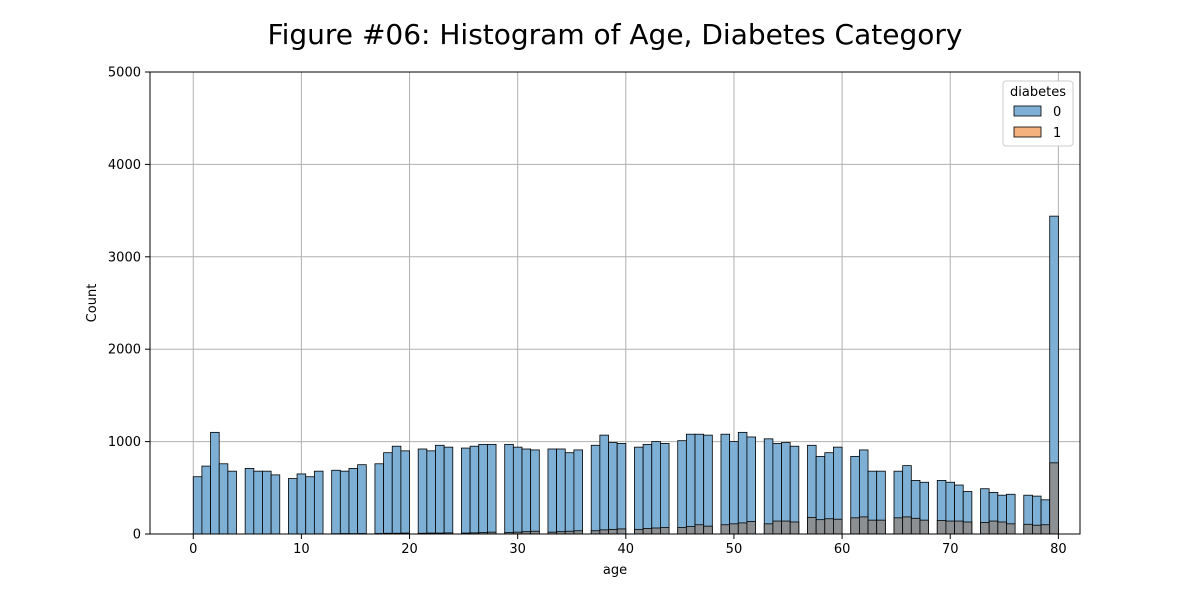 The height and width of the screenshot is (600, 1200). Describe the element at coordinates (517, 549) in the screenshot. I see `x-tick-label: 30` at that location.